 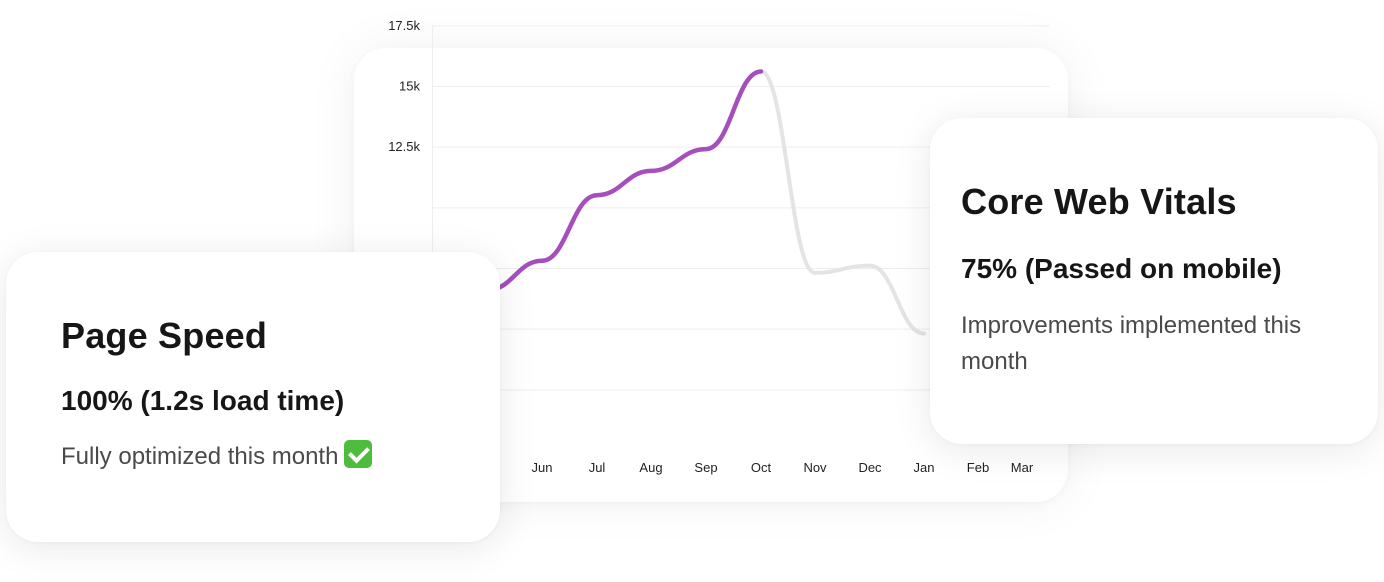 I want to click on y-axis-ticks: 12.5k 15k 17.5k, so click(x=404, y=86).